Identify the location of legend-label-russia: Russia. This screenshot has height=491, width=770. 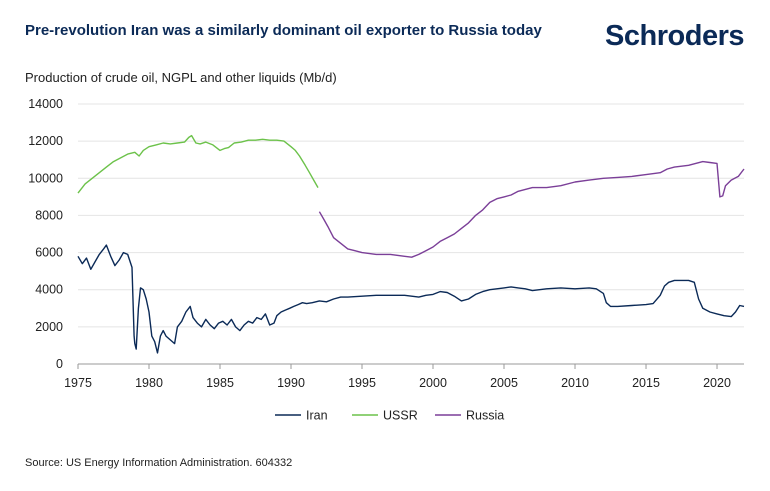
(485, 416).